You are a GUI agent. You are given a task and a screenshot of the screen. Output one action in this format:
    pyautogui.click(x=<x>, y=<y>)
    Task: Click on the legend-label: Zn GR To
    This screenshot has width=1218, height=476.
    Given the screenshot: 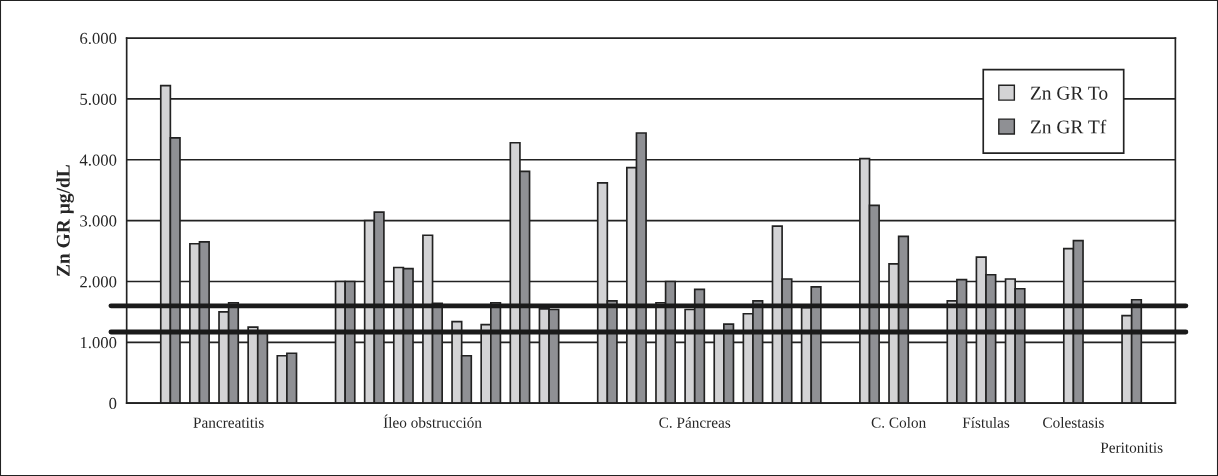 What is the action you would take?
    pyautogui.click(x=1069, y=93)
    